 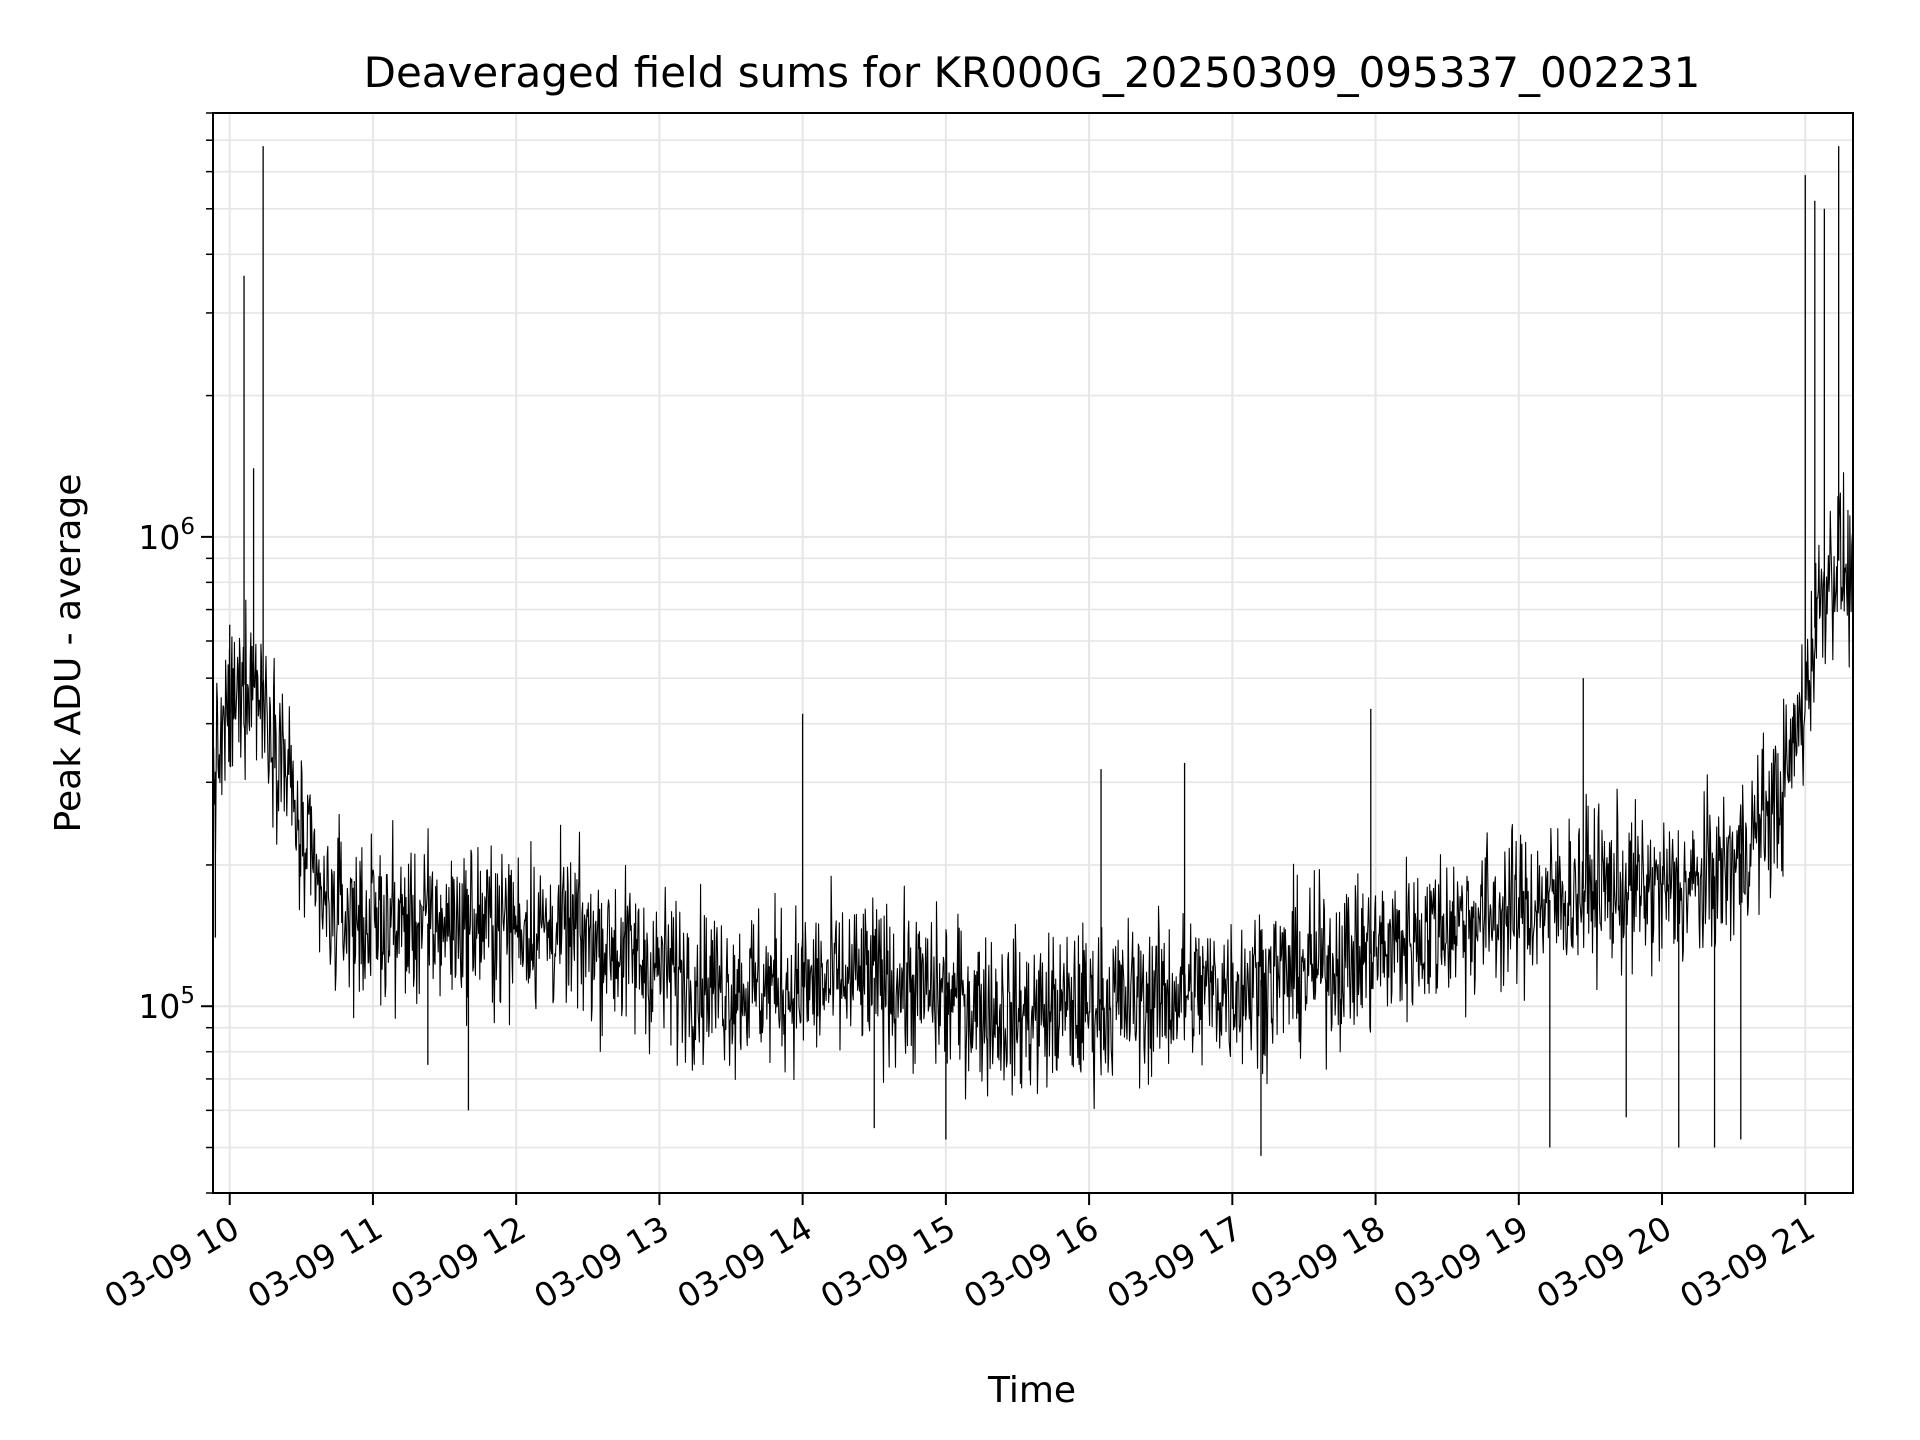 I want to click on y-axis: 105 106, so click(x=175, y=653).